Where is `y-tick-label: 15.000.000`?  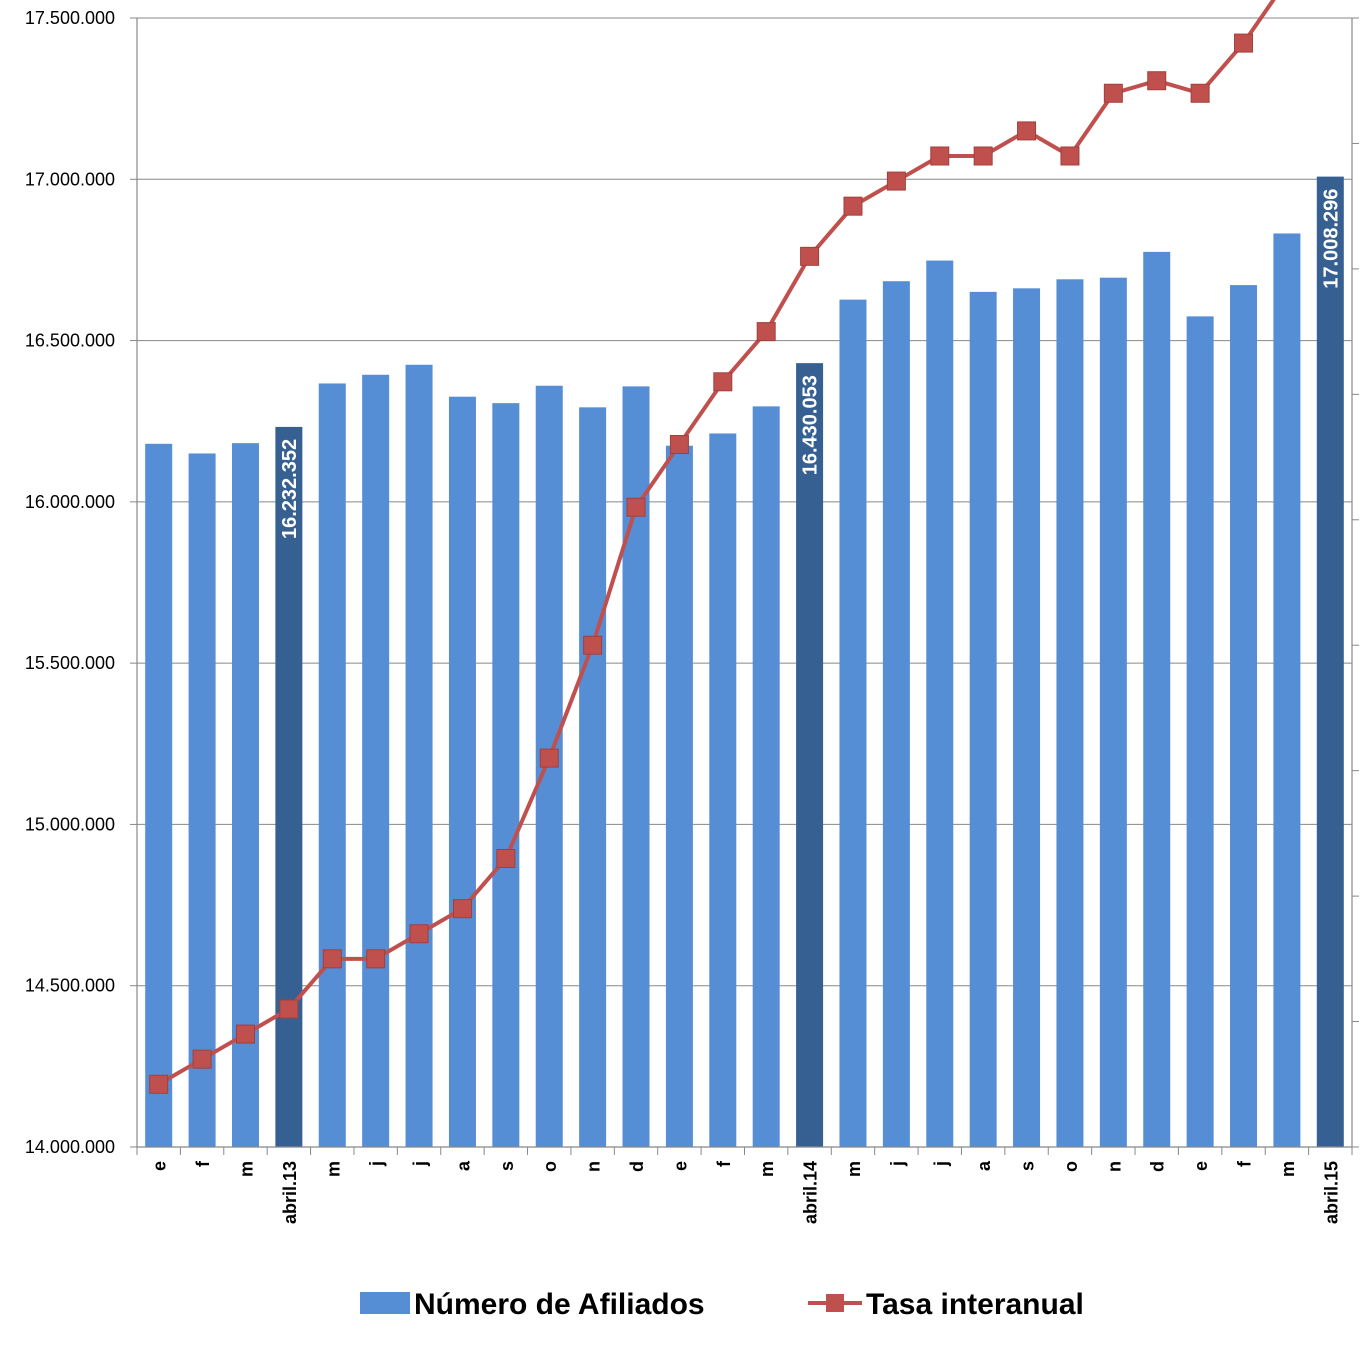
y-tick-label: 15.000.000 is located at coordinates (70, 824).